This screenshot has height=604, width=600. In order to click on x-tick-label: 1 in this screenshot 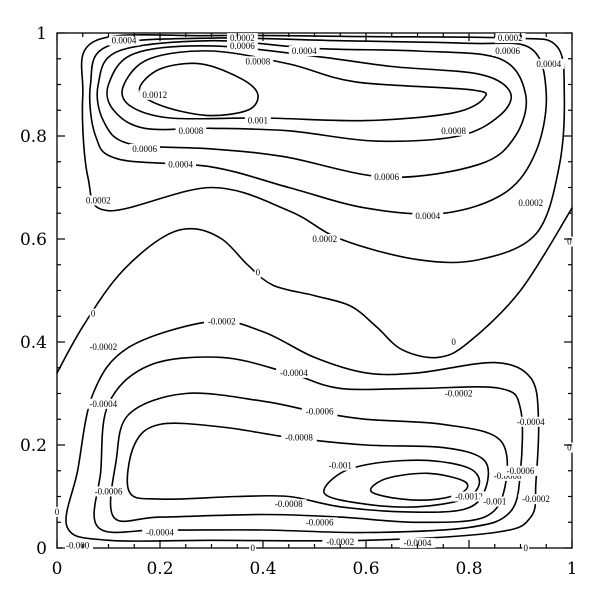, I will do `click(572, 569)`.